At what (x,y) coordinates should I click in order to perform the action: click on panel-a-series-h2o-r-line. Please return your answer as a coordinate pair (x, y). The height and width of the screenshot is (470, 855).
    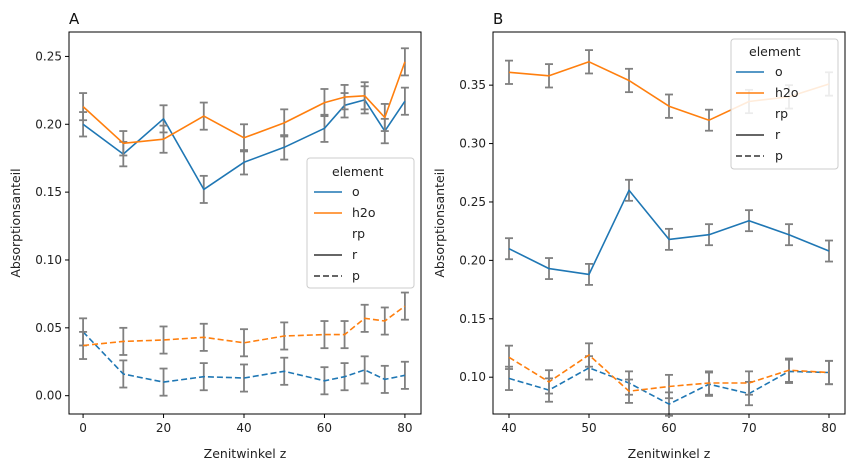
    Looking at the image, I should click on (244, 103).